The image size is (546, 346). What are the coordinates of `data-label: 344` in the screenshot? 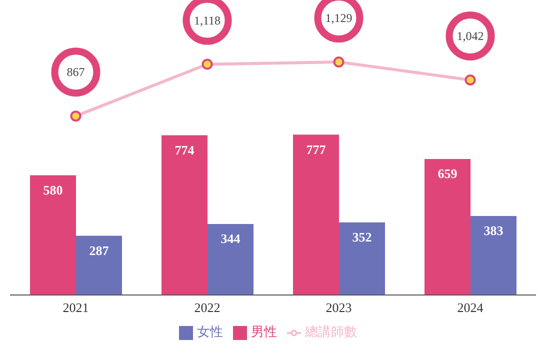 It's located at (230, 238).